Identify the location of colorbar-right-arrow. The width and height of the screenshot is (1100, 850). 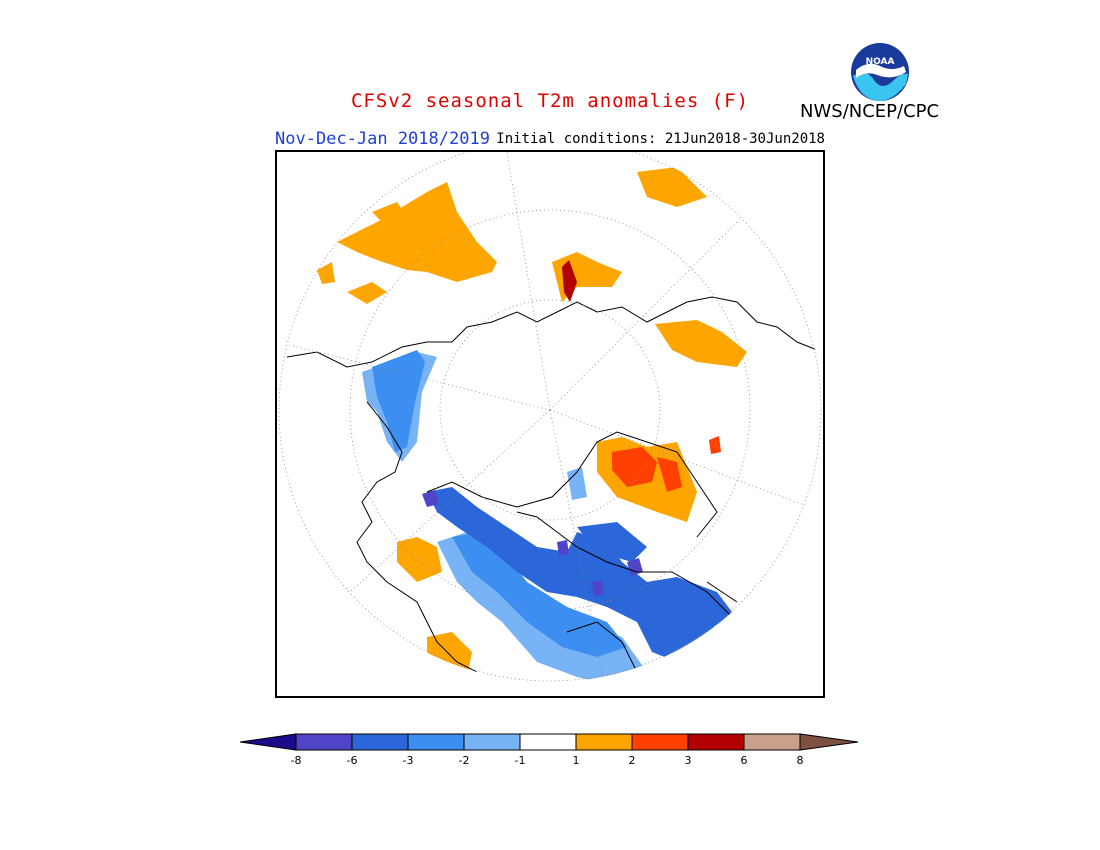
(829, 742).